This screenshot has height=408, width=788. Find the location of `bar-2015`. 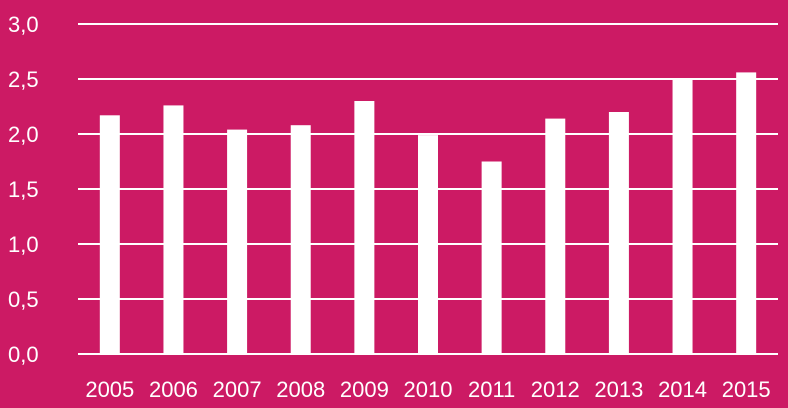

bar-2015 is located at coordinates (746, 213).